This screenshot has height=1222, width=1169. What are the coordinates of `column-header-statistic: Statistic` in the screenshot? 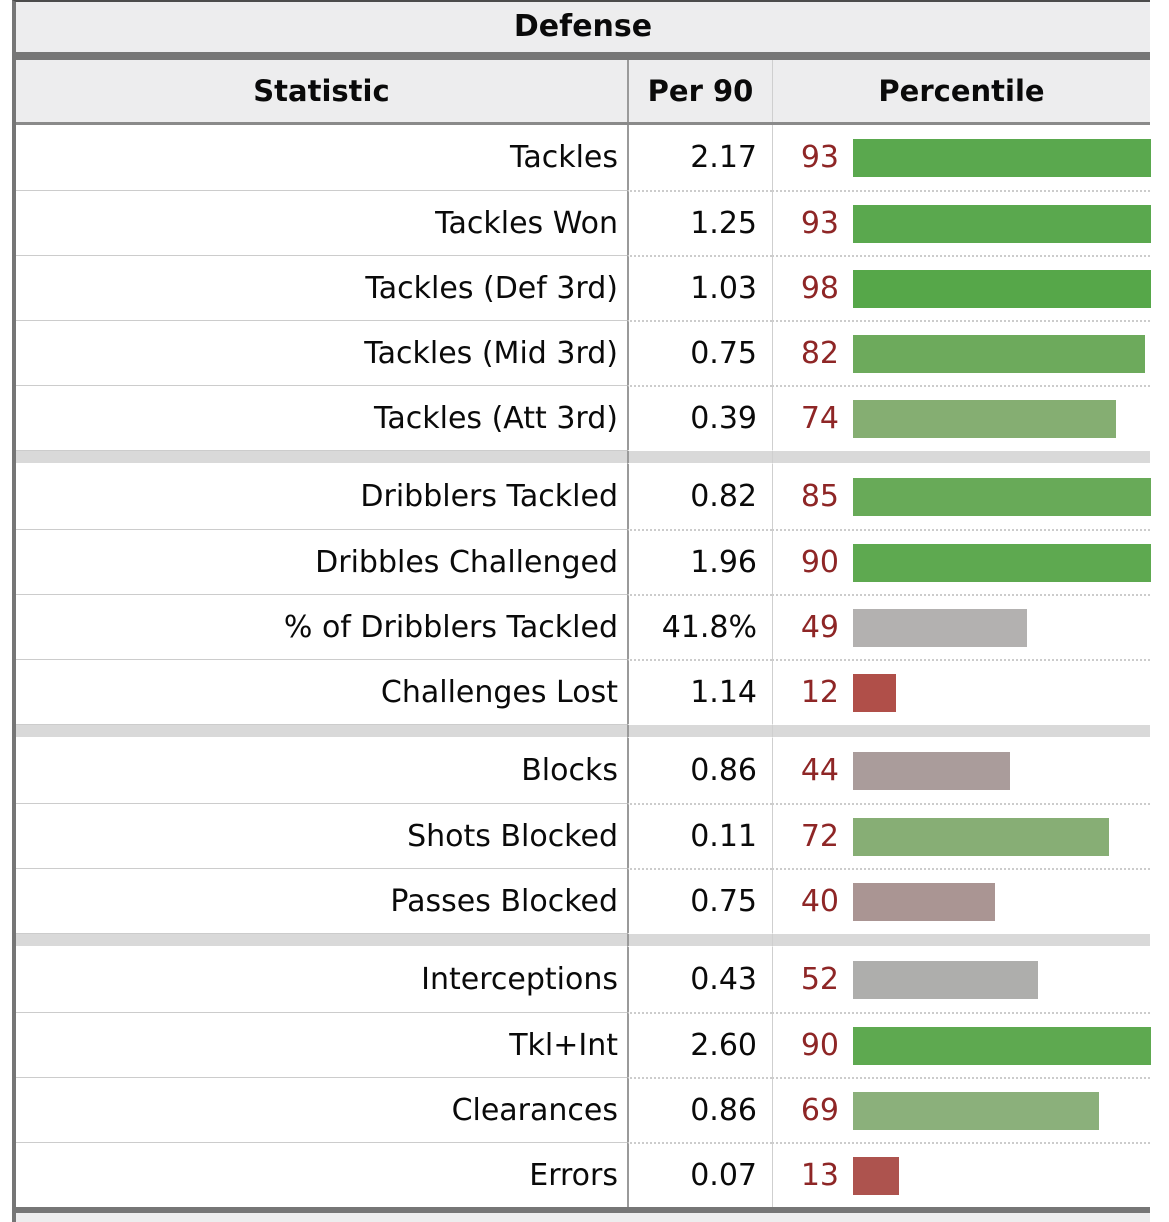 It's located at (321, 91).